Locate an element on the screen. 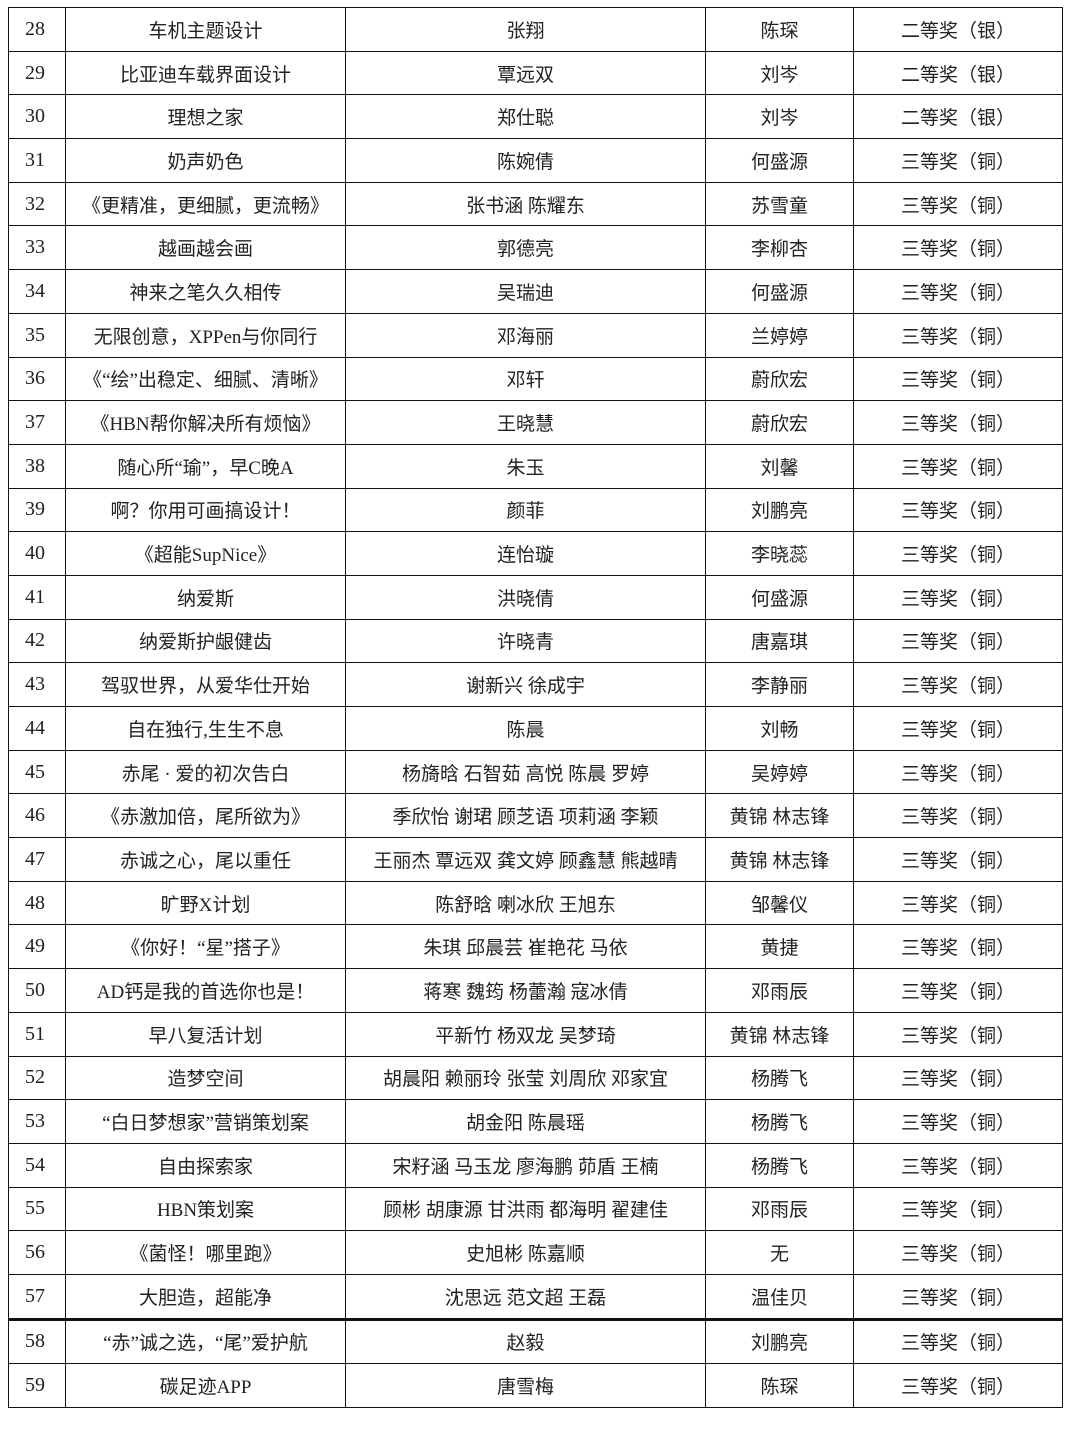 The height and width of the screenshot is (1430, 1070). work-title-cell: 赤尾 · 爱的初次告白 is located at coordinates (205, 772).